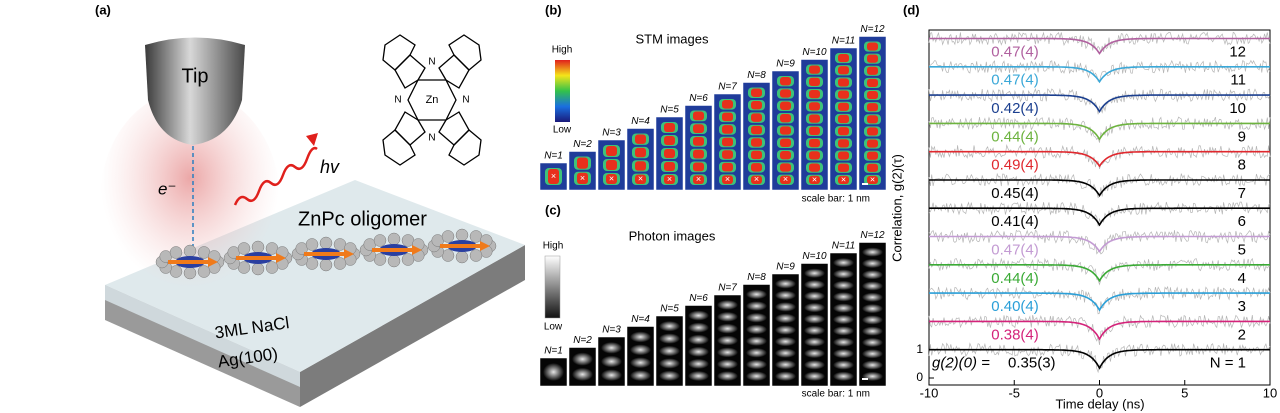  Describe the element at coordinates (1242, 250) in the screenshot. I see `legend-label: 5` at that location.